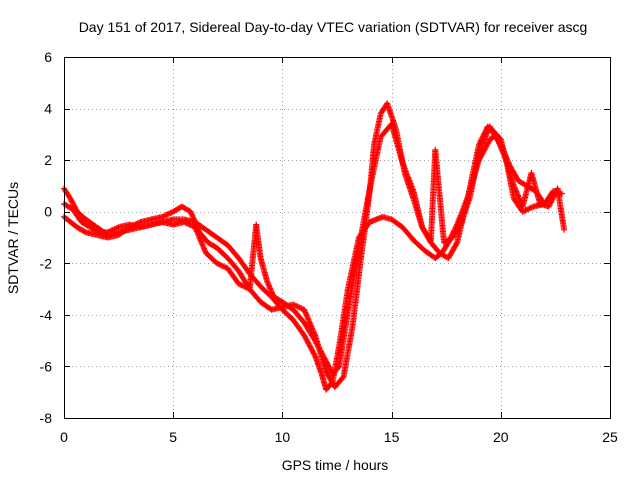  I want to click on y-tick-label: 4, so click(48, 109).